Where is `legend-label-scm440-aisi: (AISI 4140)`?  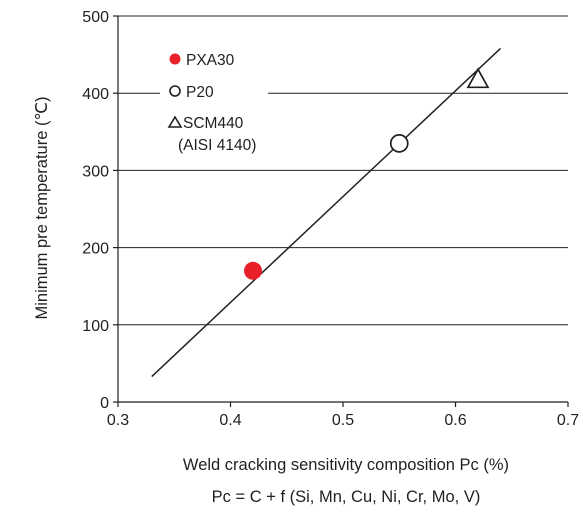
legend-label-scm440-aisi: (AISI 4140) is located at coordinates (217, 145).